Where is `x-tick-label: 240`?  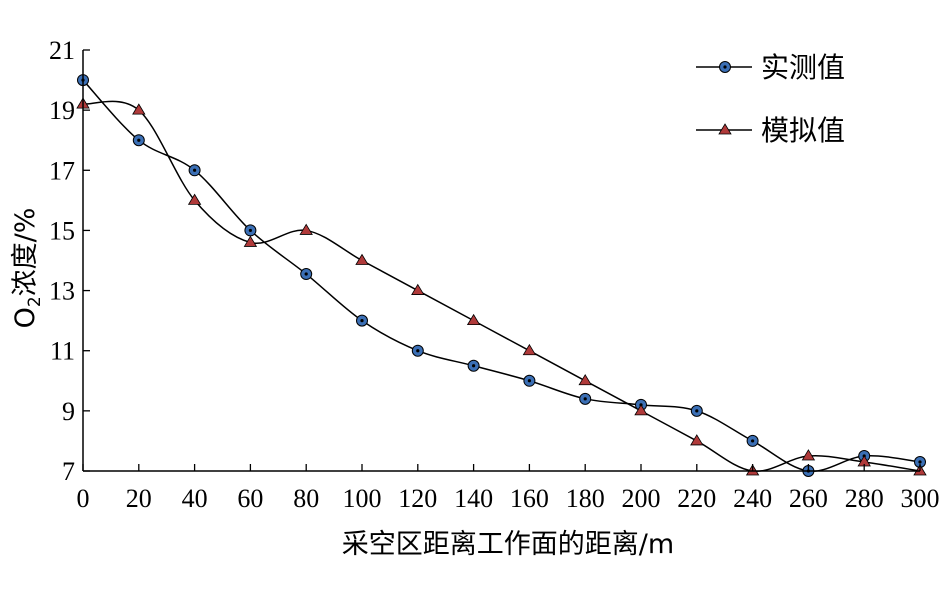 x-tick-label: 240 is located at coordinates (752, 498).